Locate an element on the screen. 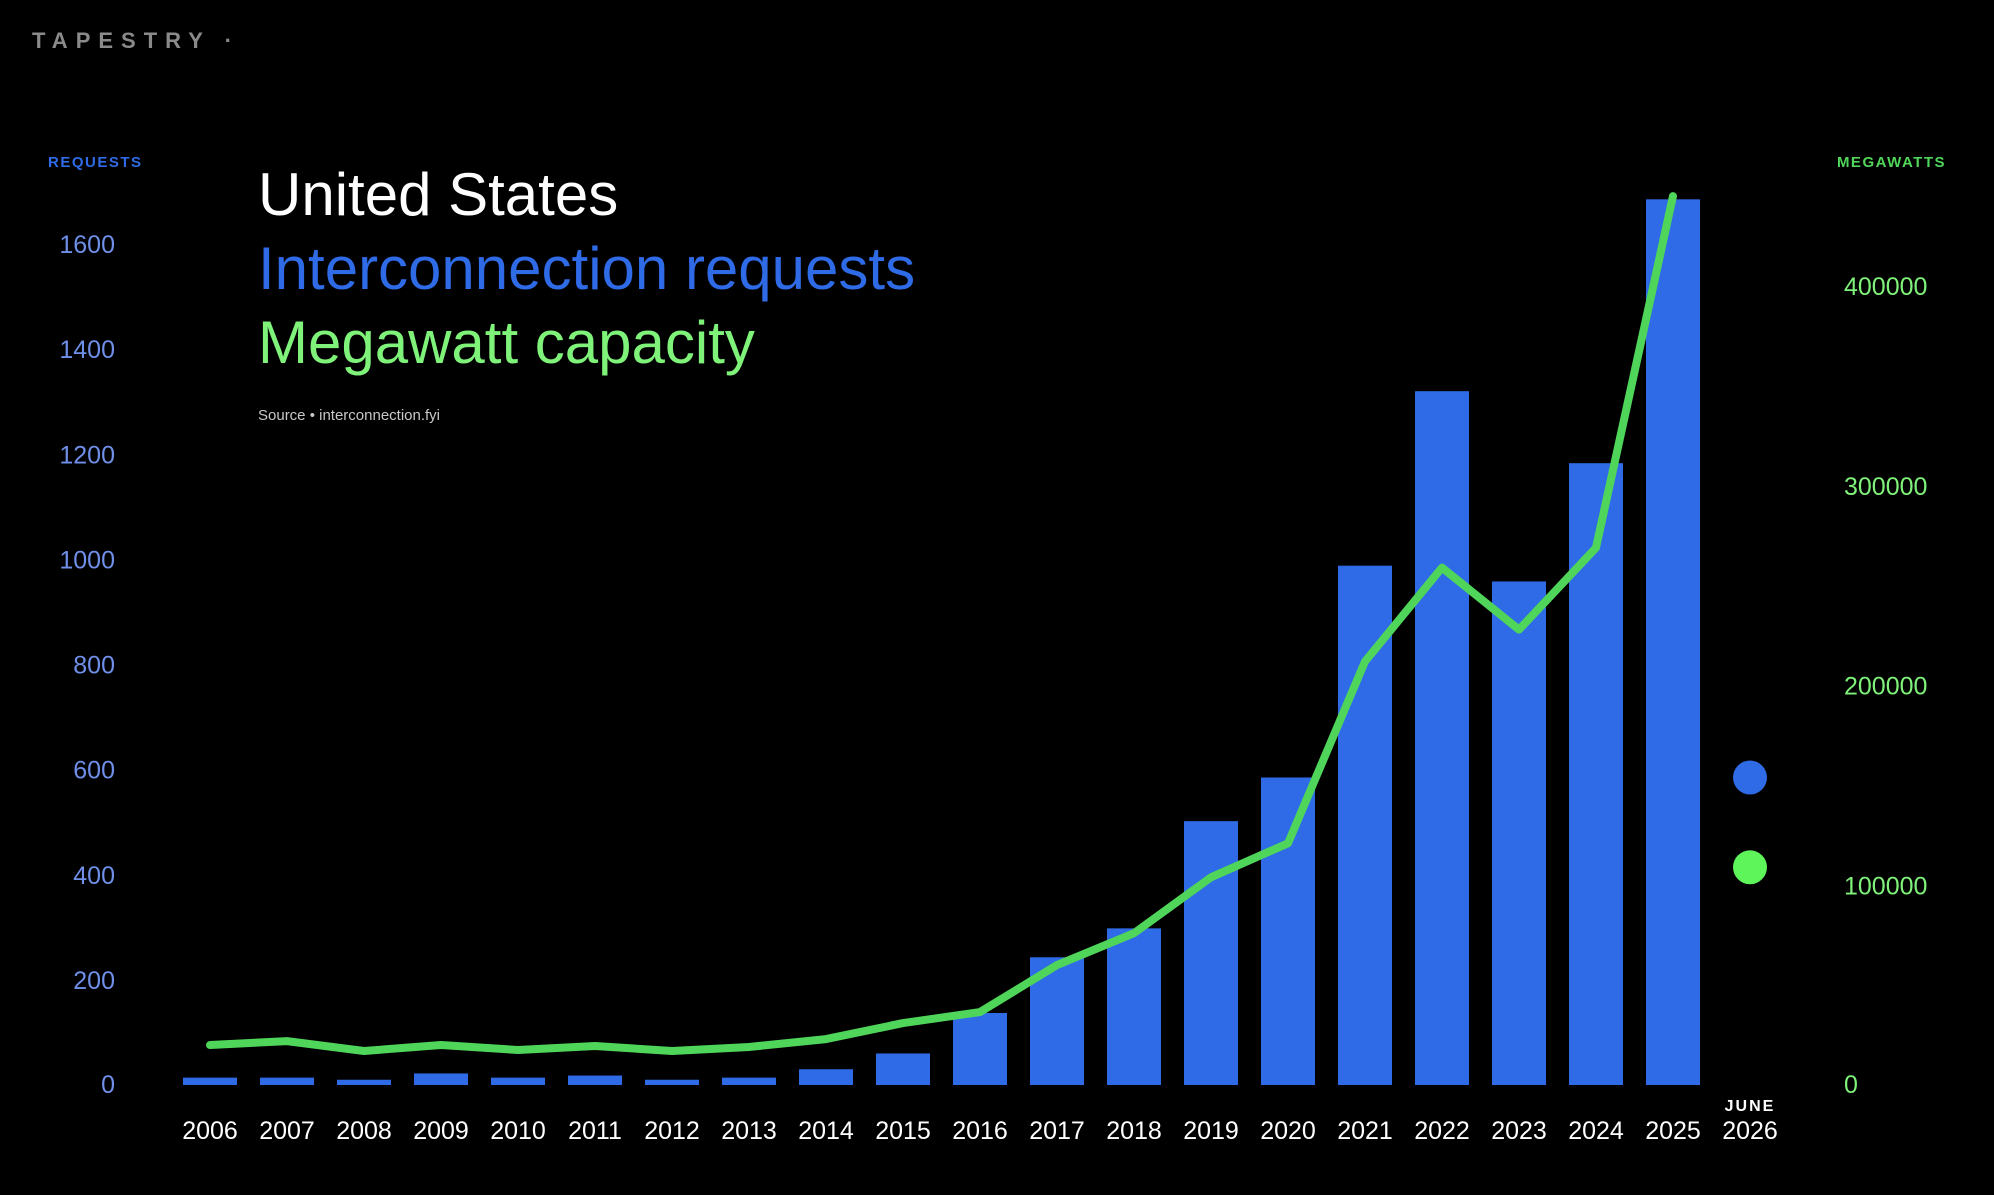 Image resolution: width=1994 pixels, height=1195 pixels. x-tick-label: 2021 is located at coordinates (1365, 1131).